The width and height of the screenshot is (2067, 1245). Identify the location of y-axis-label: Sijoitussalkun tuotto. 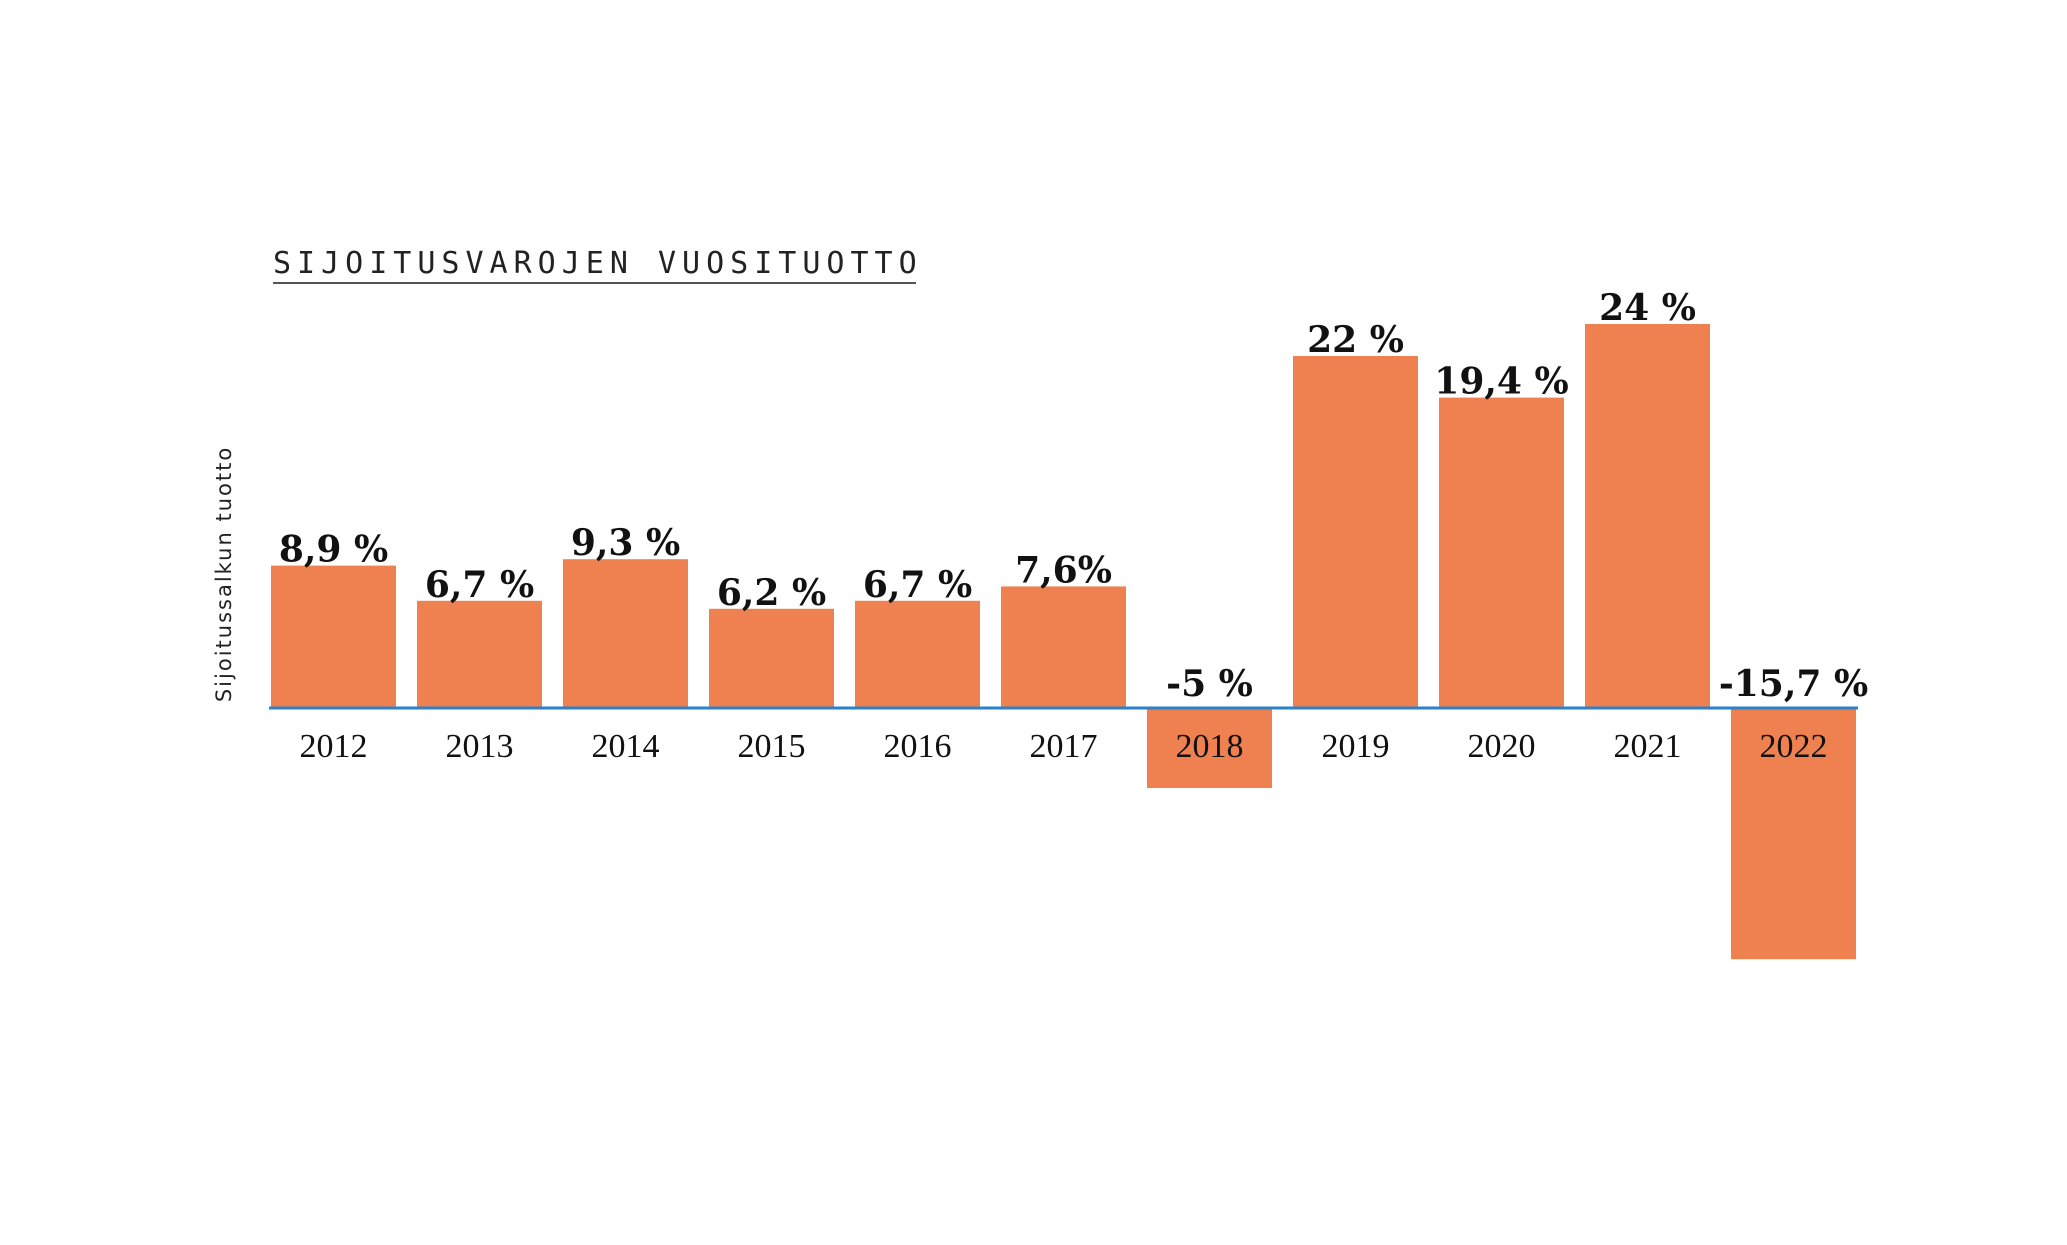
(224, 574).